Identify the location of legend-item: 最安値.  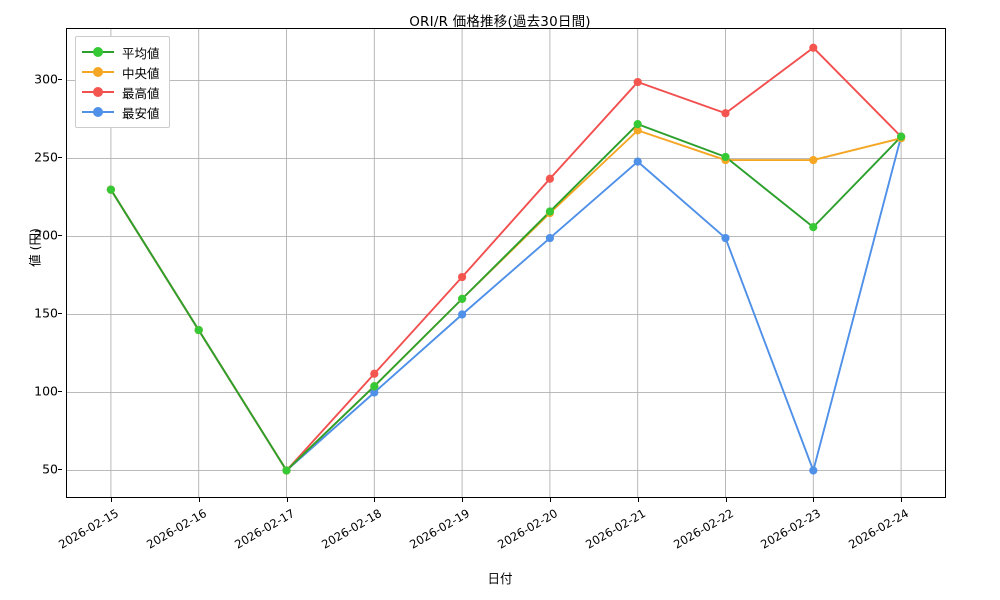
(121, 112).